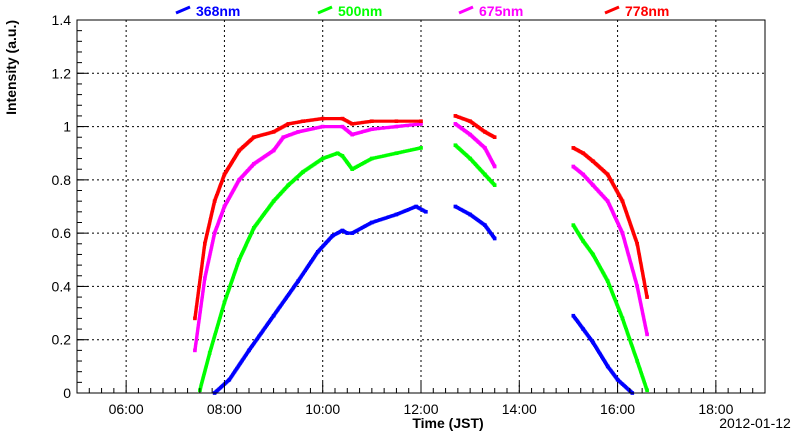 Image resolution: width=800 pixels, height=434 pixels. What do you see at coordinates (519, 409) in the screenshot?
I see `x-tick-label: 14:00` at bounding box center [519, 409].